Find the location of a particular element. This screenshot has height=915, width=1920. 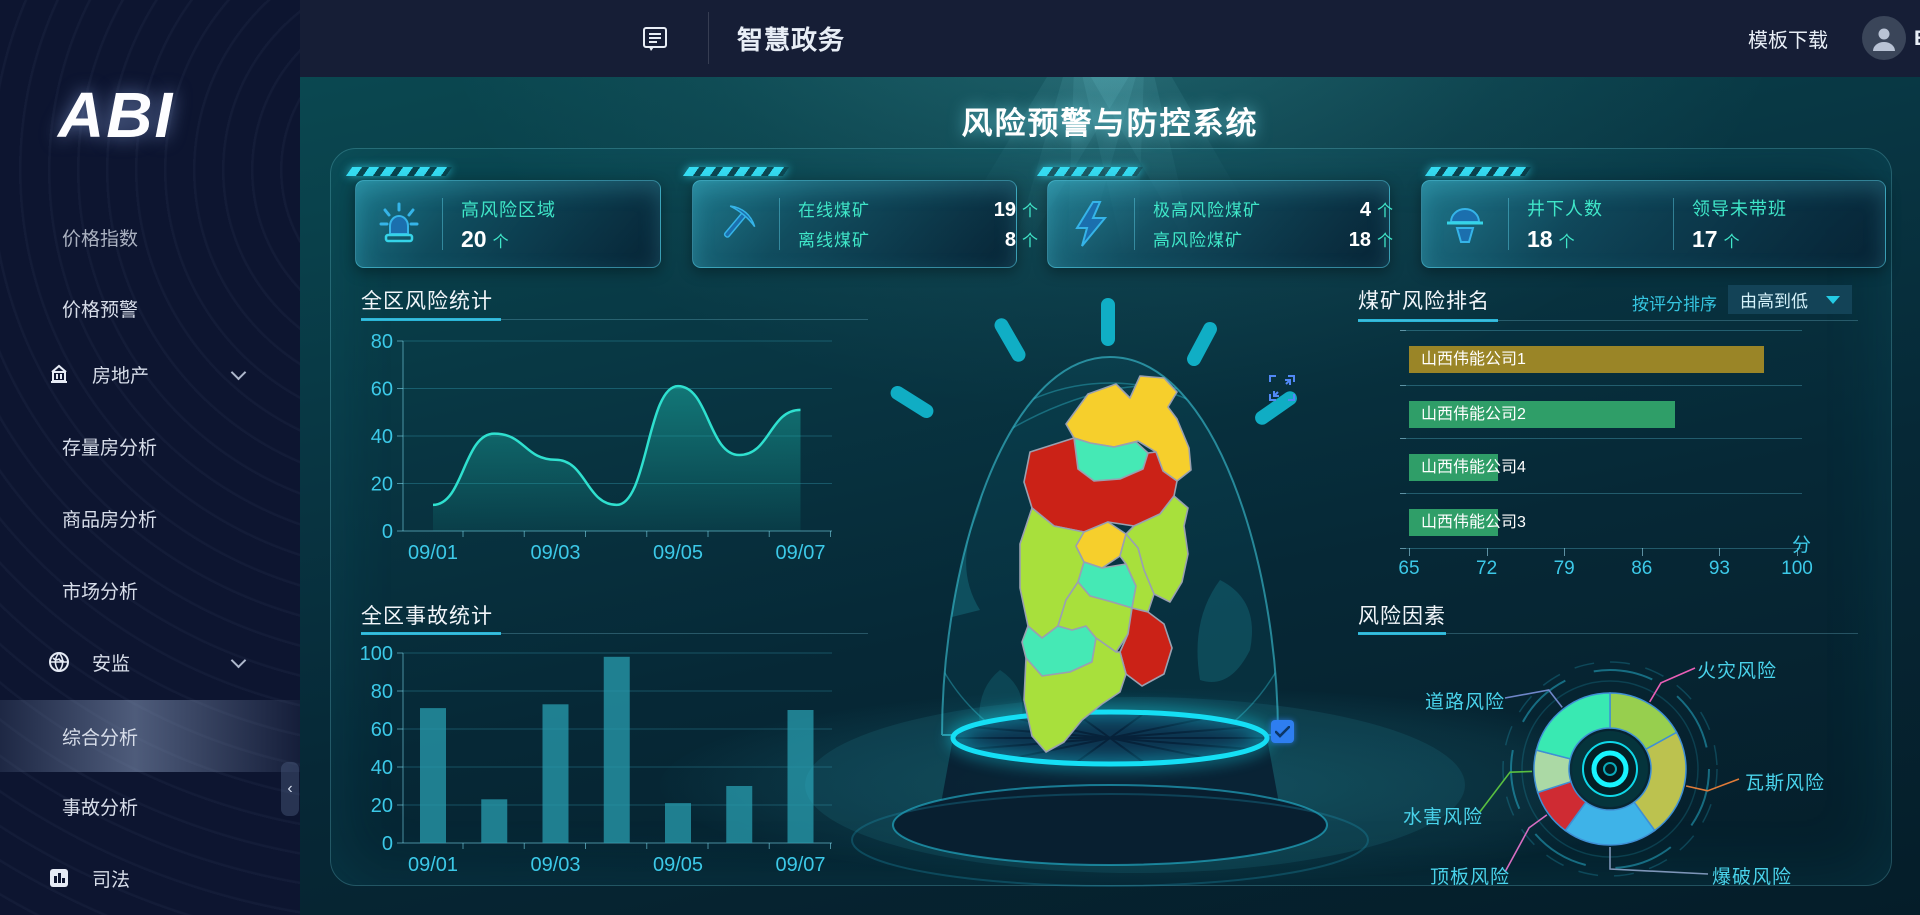

kpi-value: 20 is located at coordinates (474, 238).